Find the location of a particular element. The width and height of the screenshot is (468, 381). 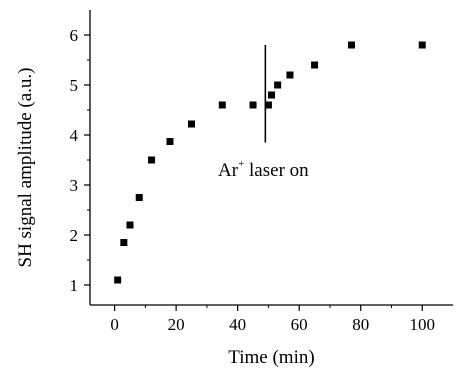

annotation-label-superscript: + is located at coordinates (241, 164).